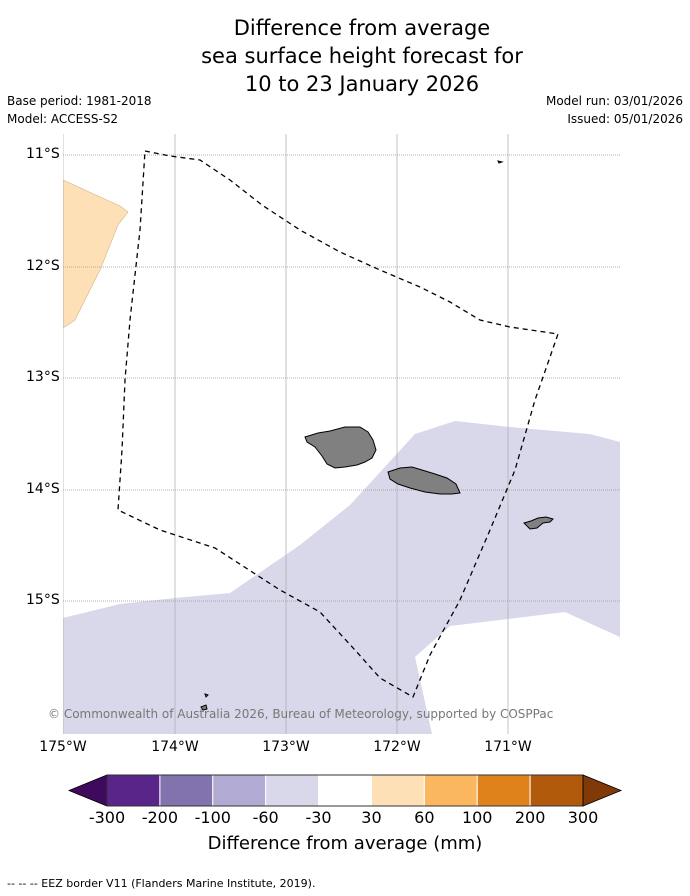  I want to click on colorbar-tick-label: -30, so click(318, 817).